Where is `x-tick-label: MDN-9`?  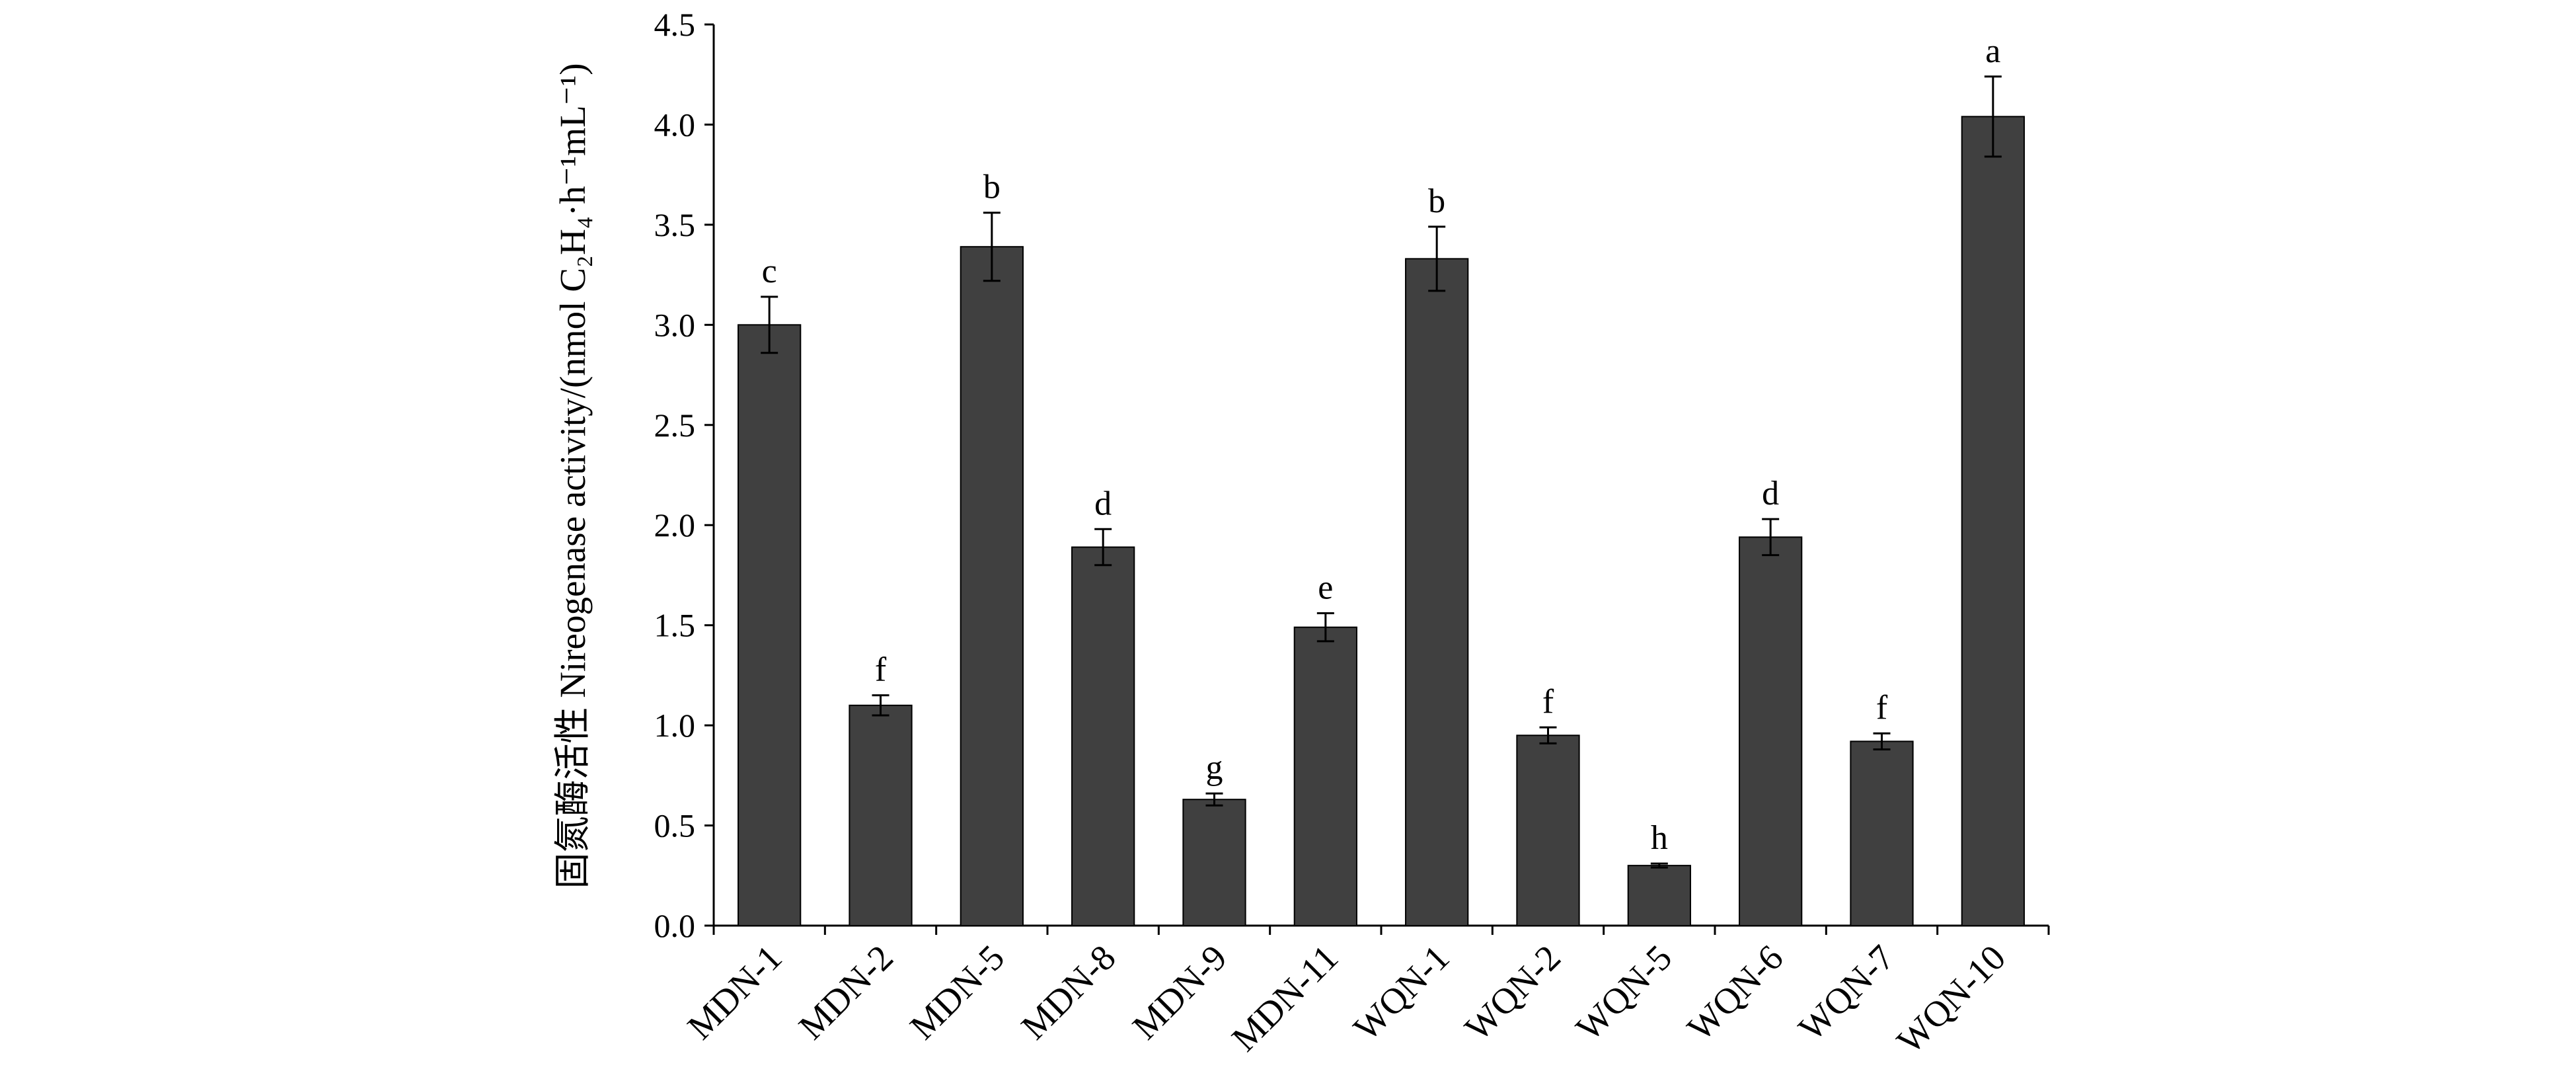
x-tick-label: MDN-9 is located at coordinates (1179, 992).